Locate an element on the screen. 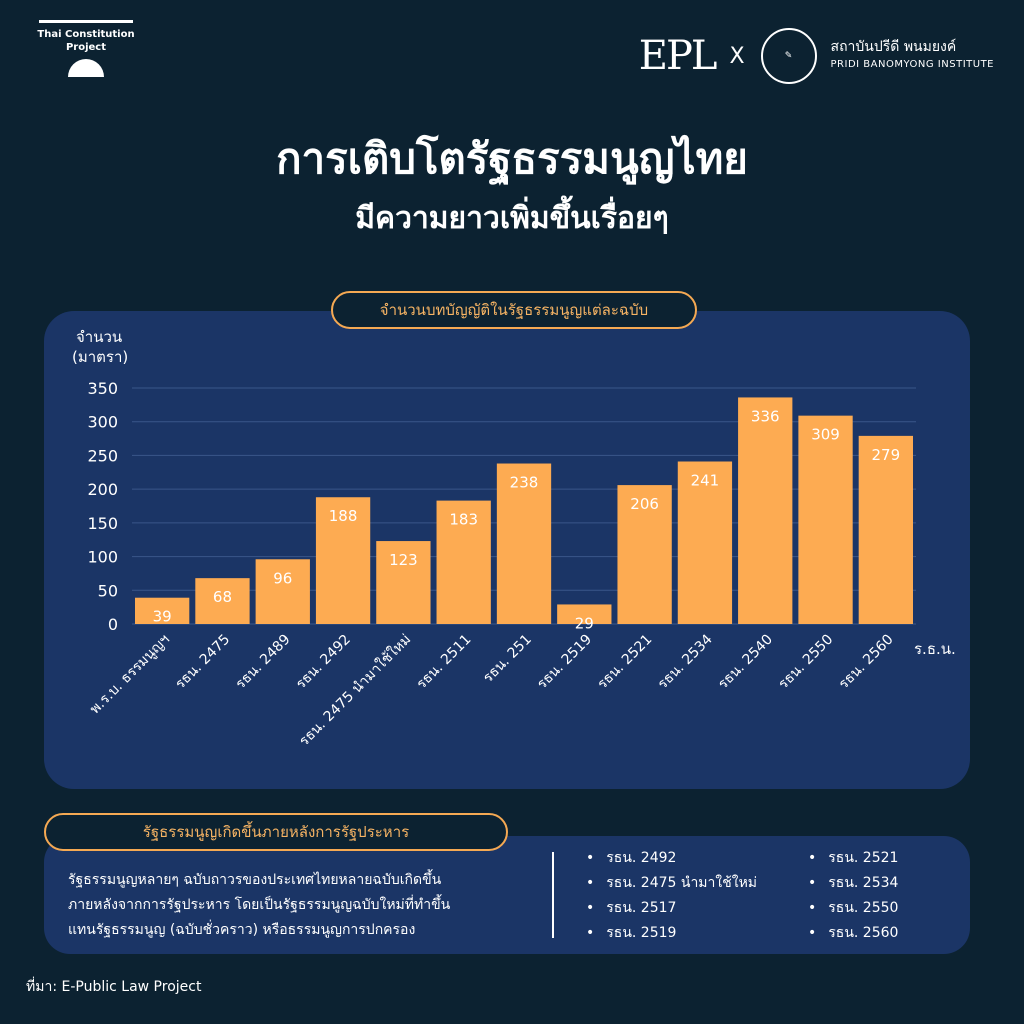 This screenshot has height=1024, width=1024. source-note: ที่มา: E-Public Law Project is located at coordinates (114, 987).